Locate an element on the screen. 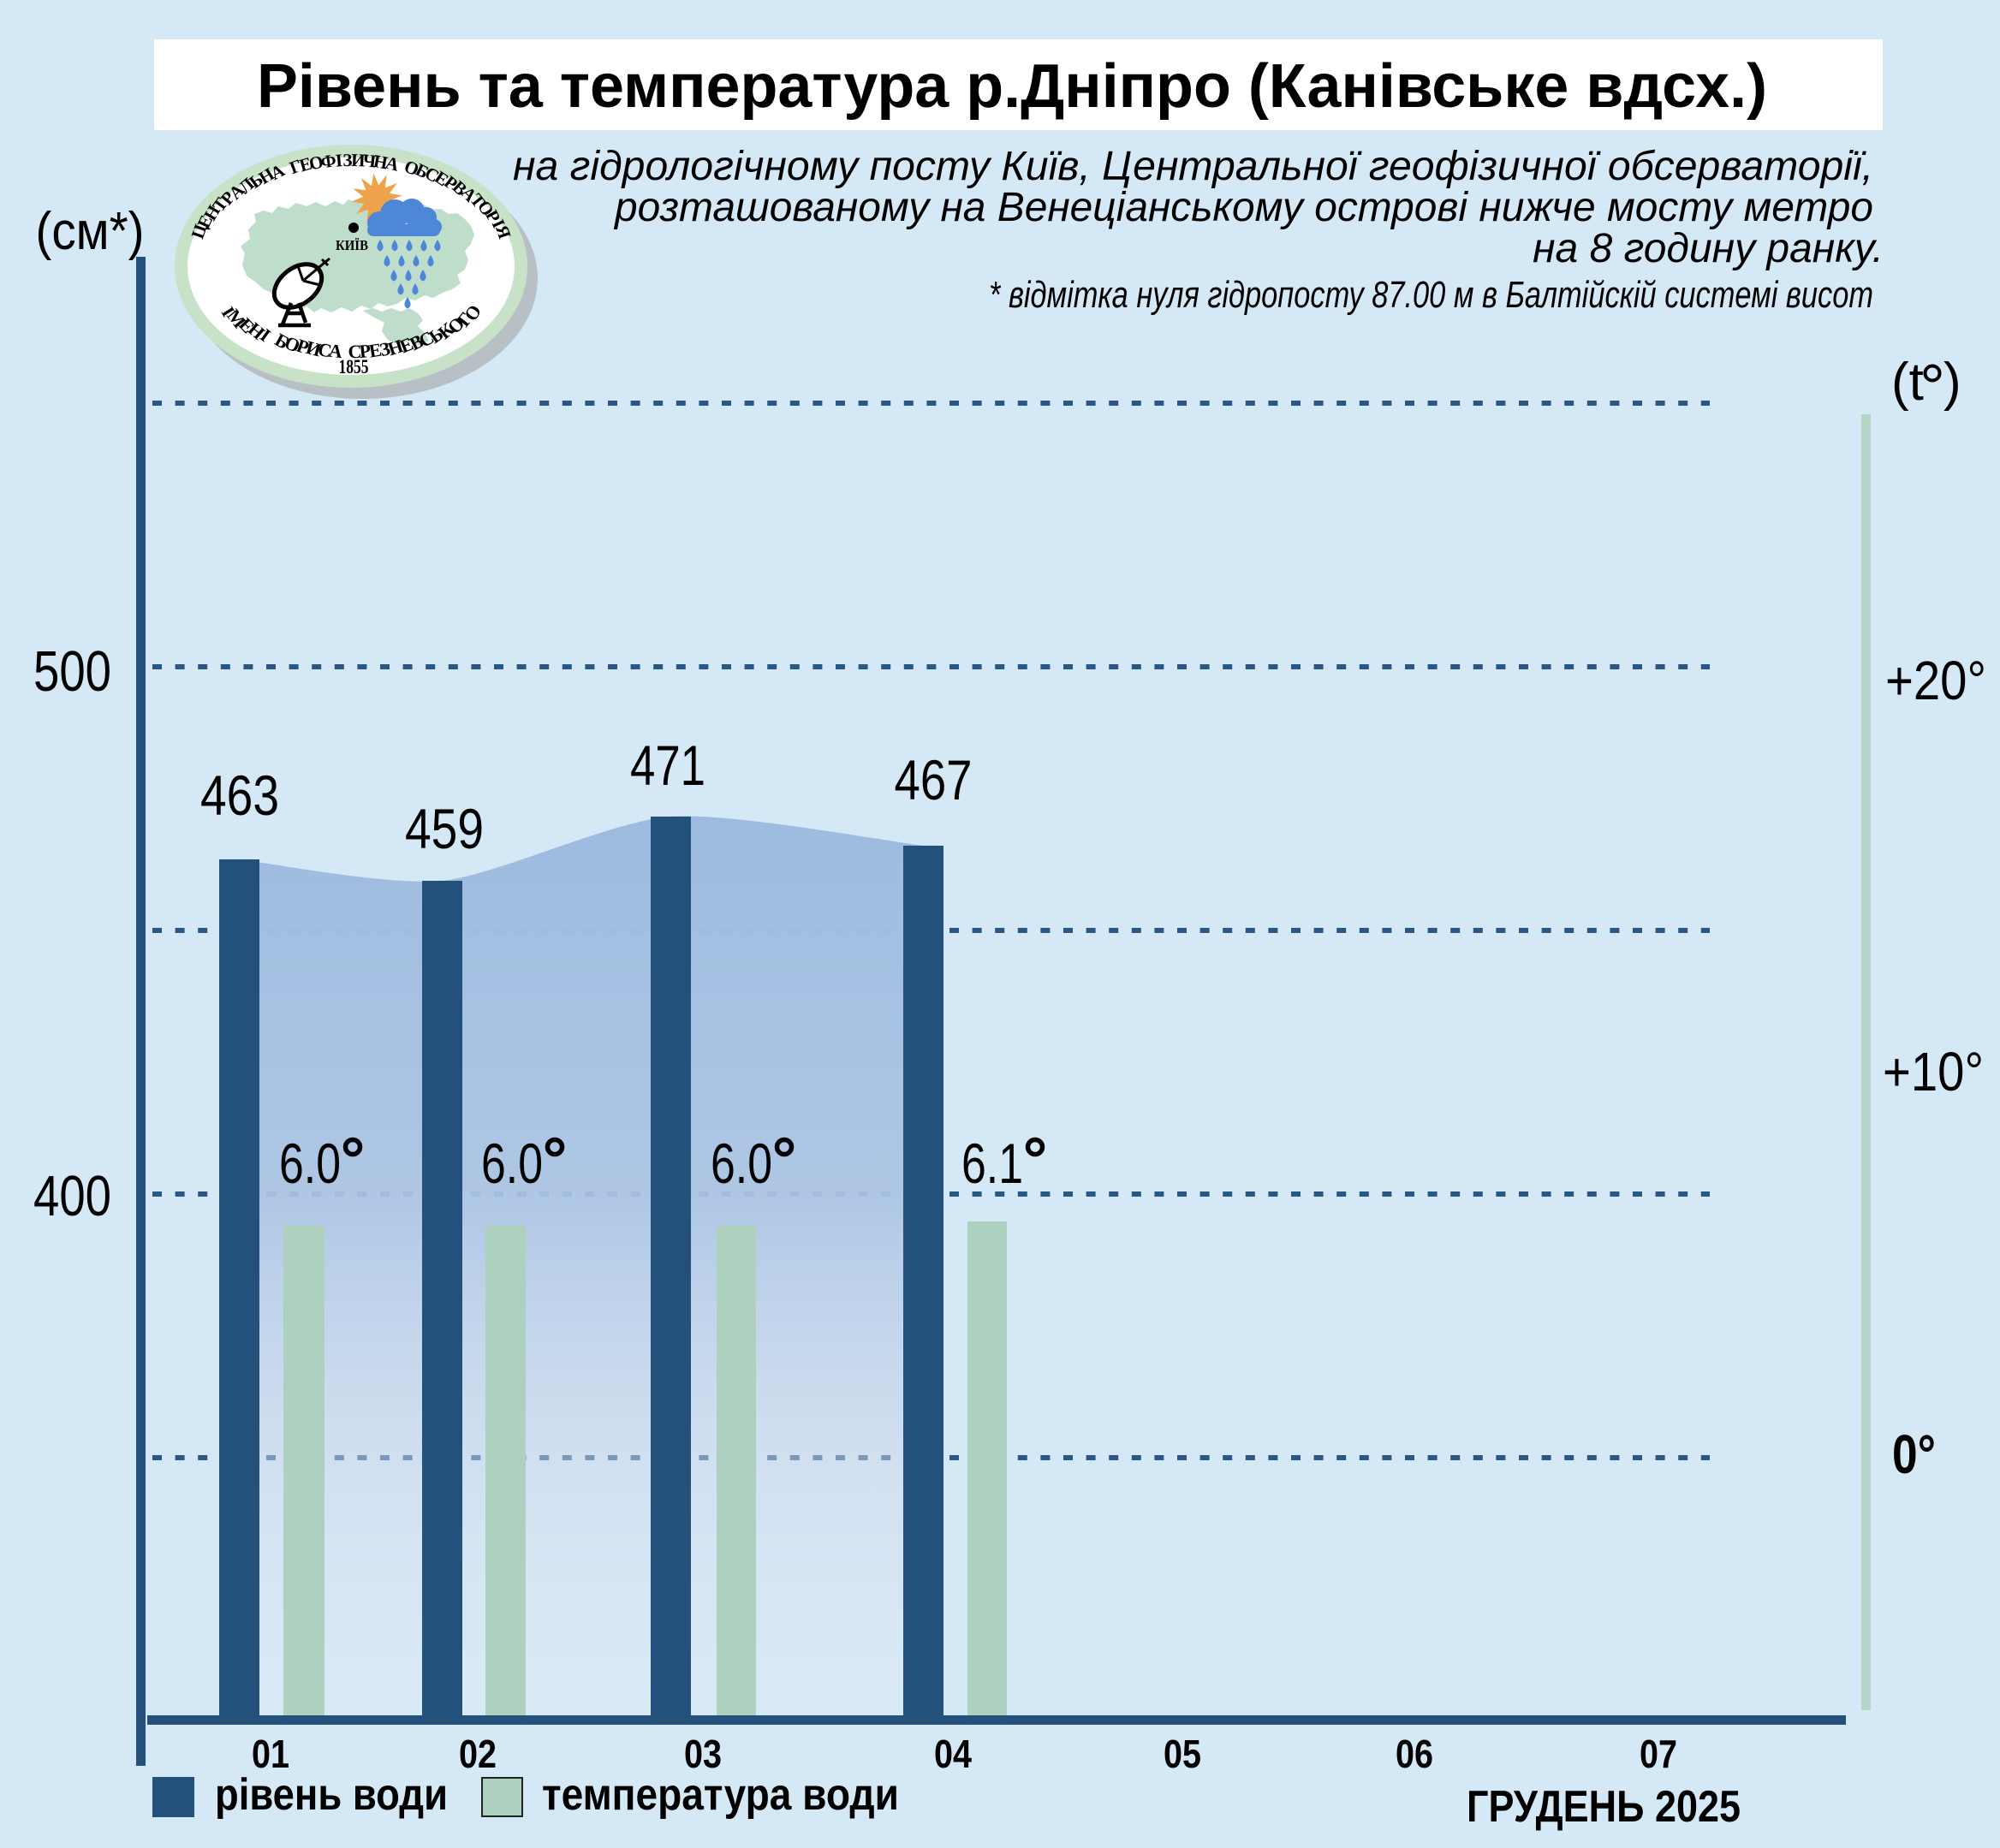  svg-text: (t is located at coordinates (1907, 382).